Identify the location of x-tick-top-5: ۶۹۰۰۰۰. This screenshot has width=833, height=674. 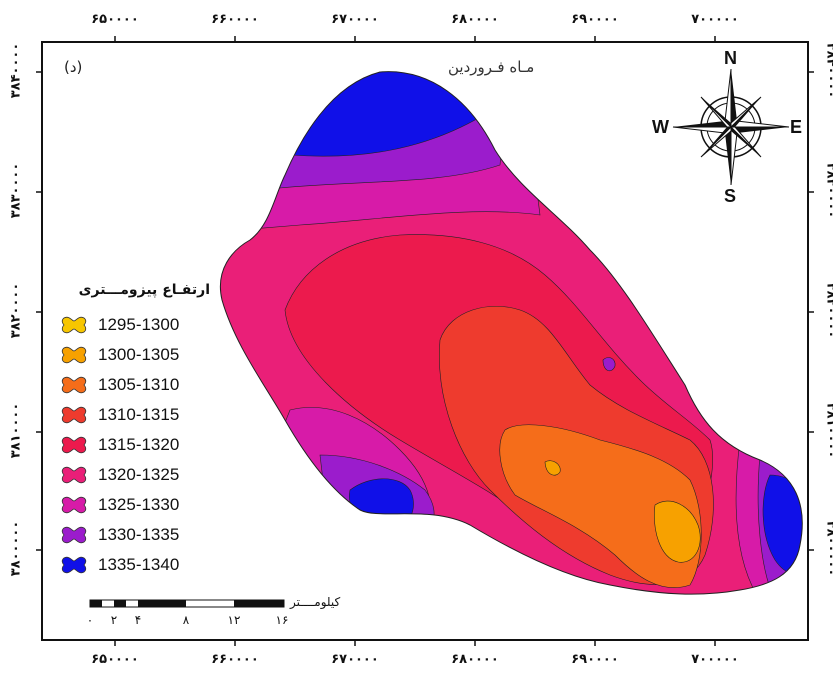
(595, 19).